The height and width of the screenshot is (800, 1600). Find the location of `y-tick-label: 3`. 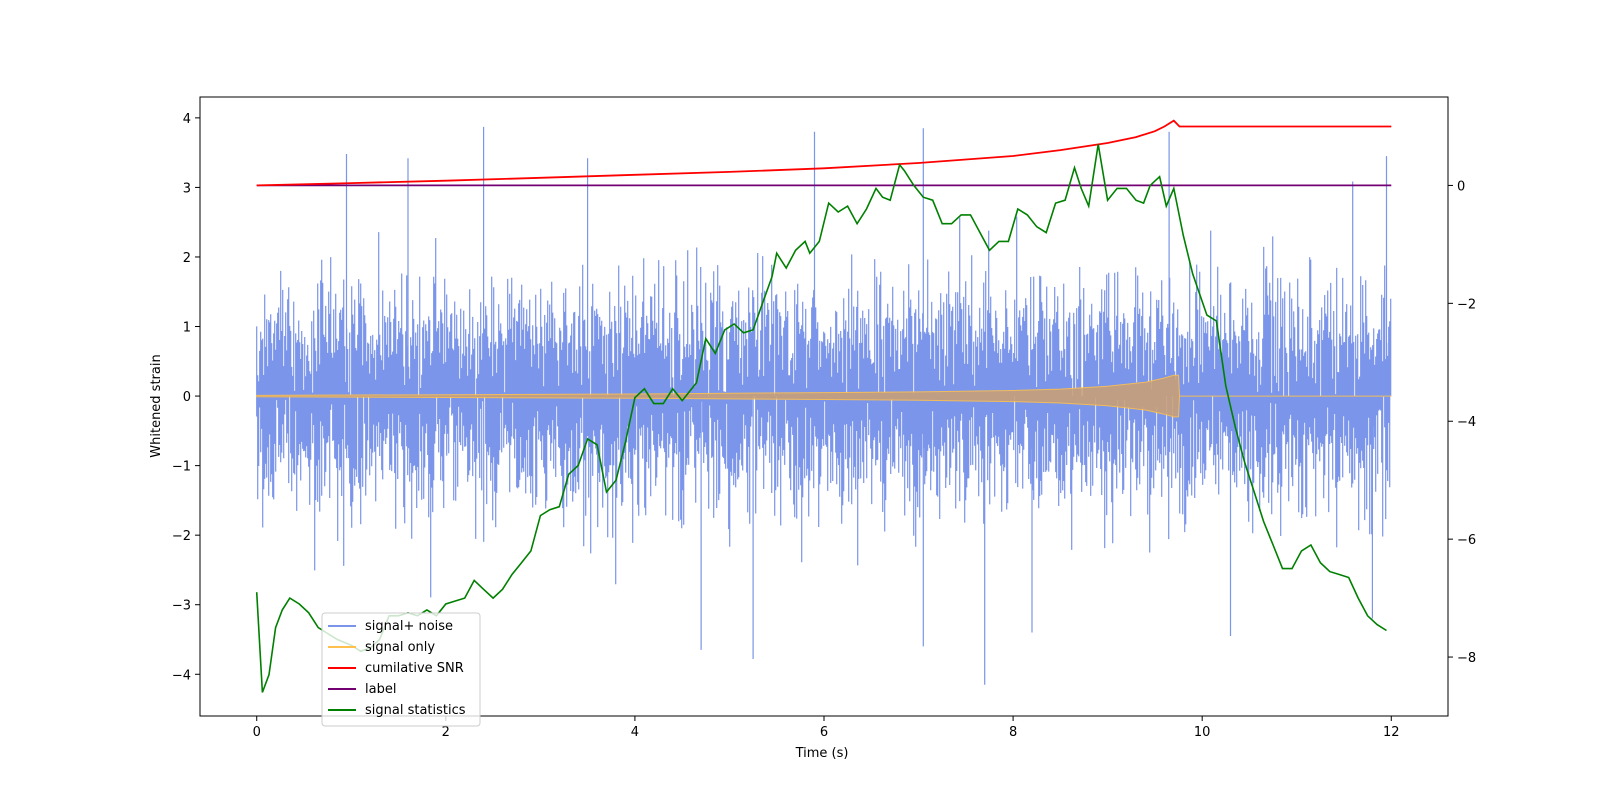

y-tick-label: 3 is located at coordinates (187, 188).